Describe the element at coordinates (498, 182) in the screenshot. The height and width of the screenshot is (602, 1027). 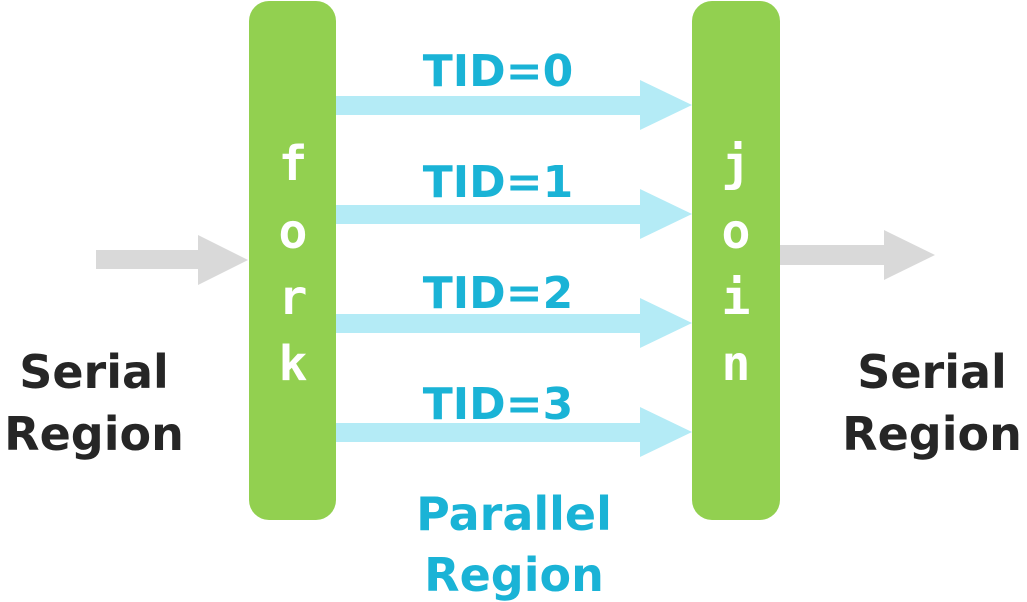
I see `thread-label-1: TID=1` at that location.